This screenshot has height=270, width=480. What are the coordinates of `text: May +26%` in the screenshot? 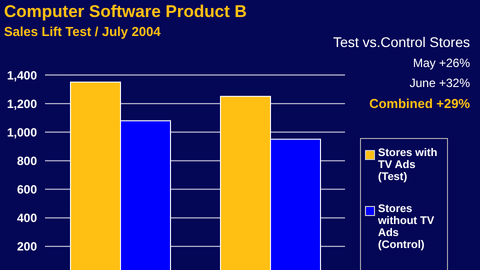 It's located at (441, 63).